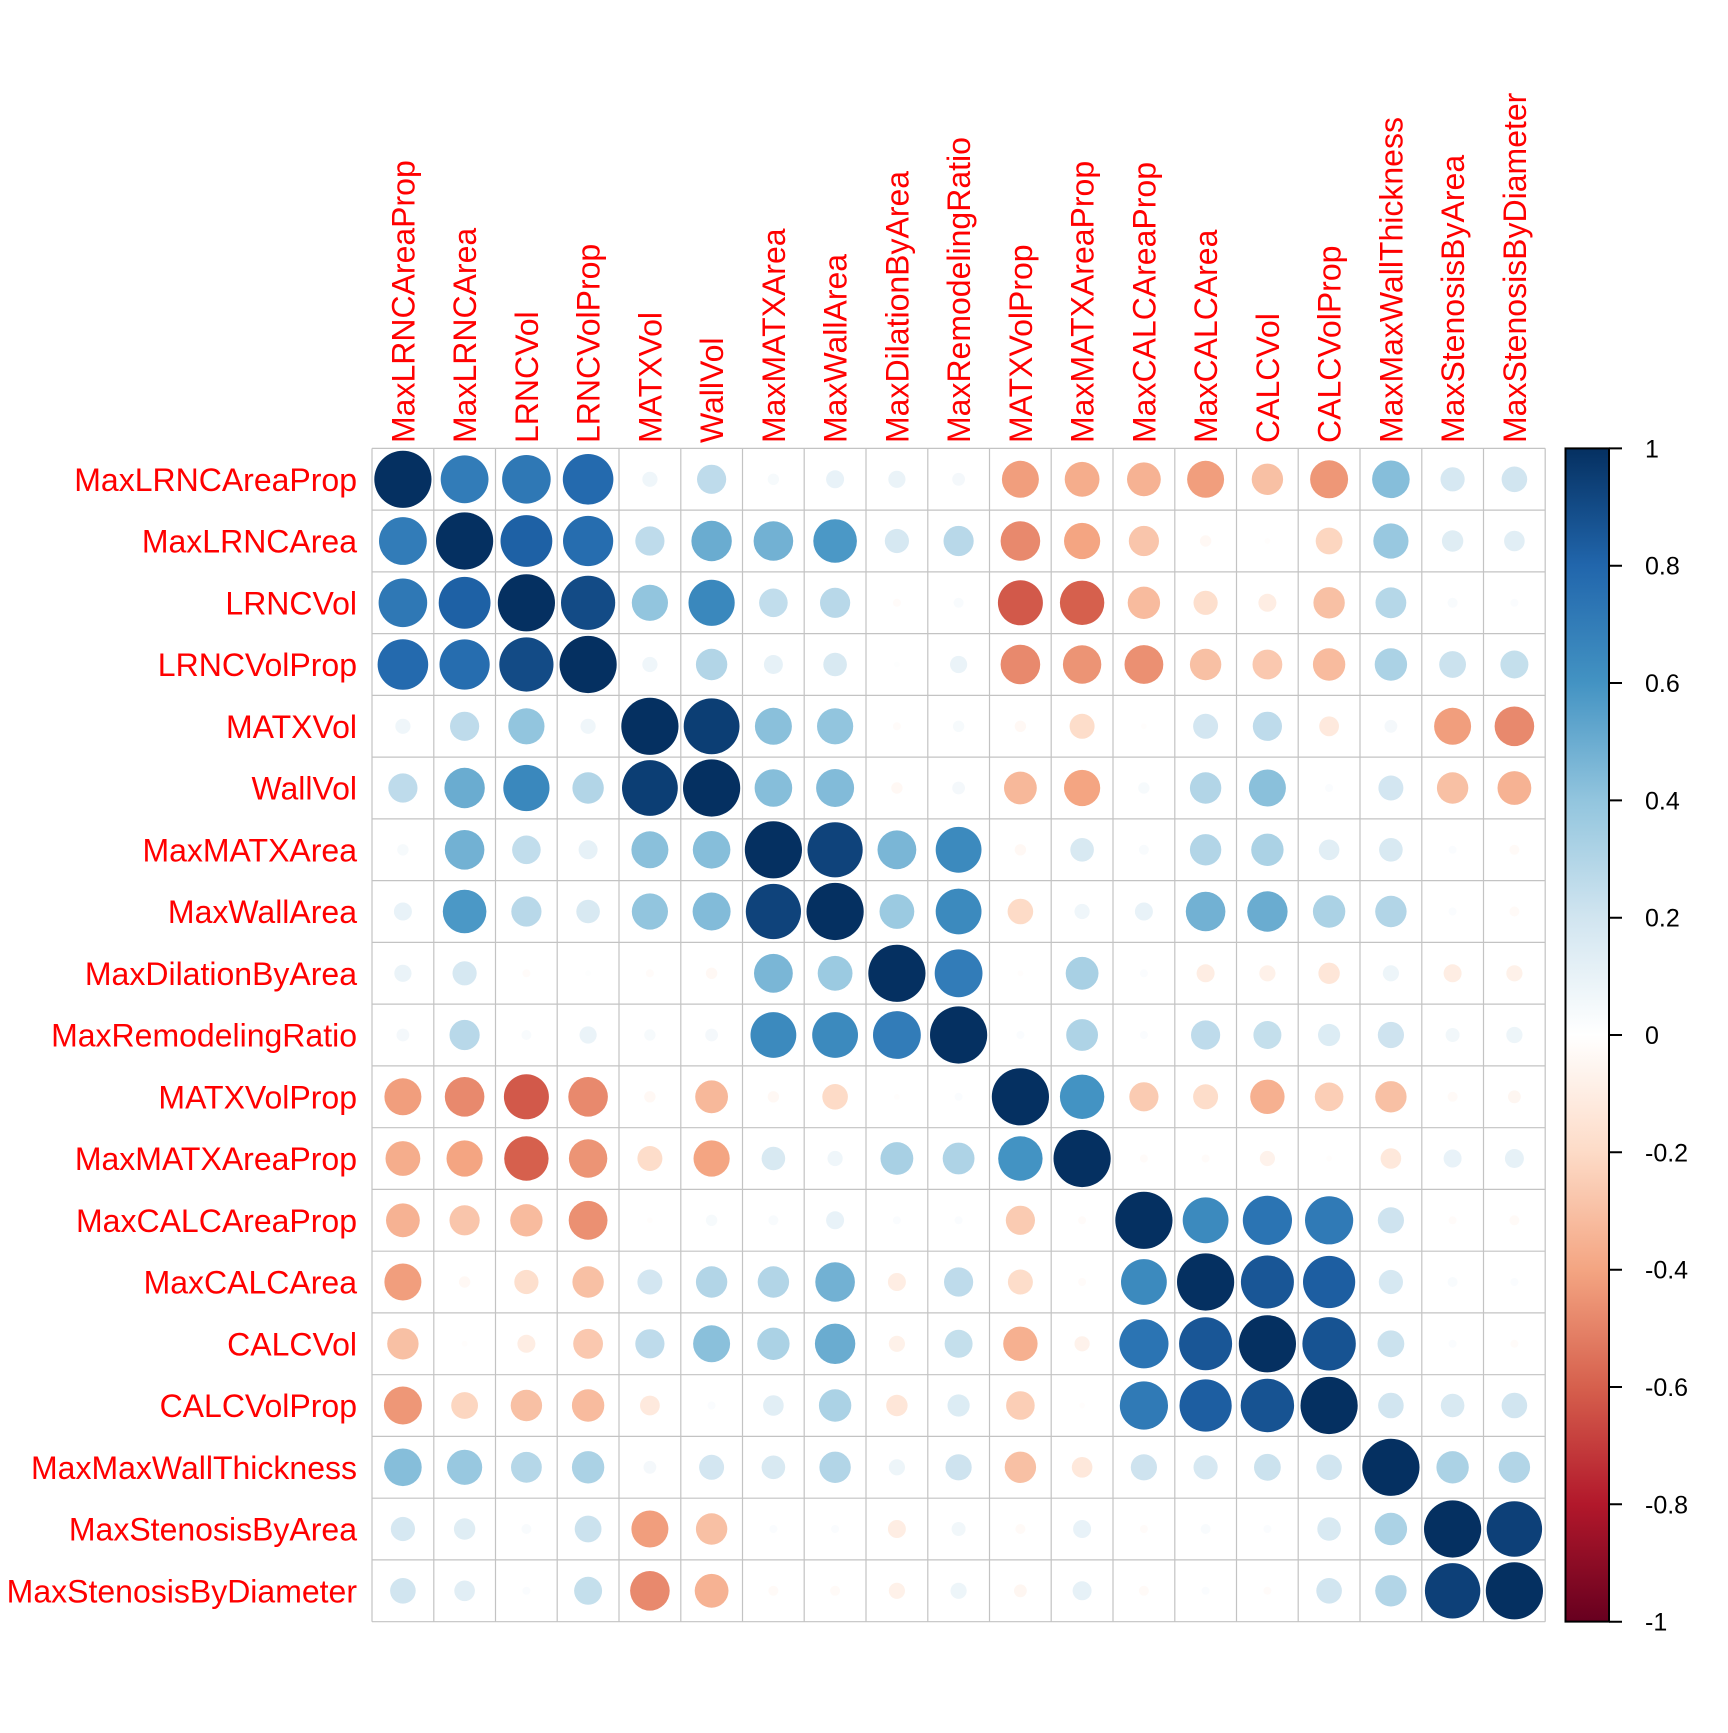 The image size is (1728, 1733). I want to click on svg-text: -0.8, so click(1666, 1505).